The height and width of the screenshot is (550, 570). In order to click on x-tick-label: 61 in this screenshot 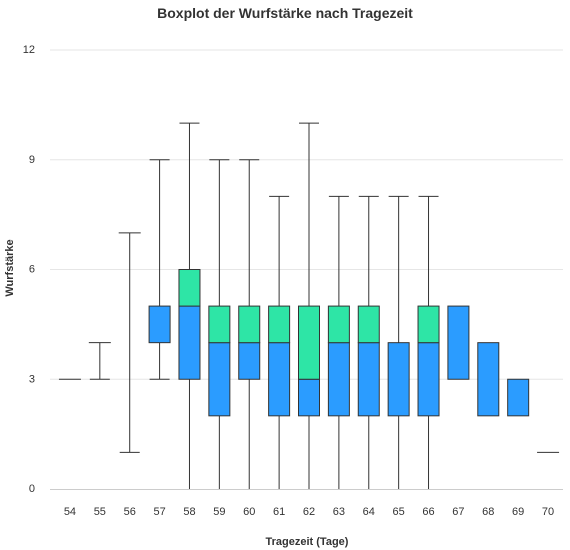, I will do `click(279, 512)`.